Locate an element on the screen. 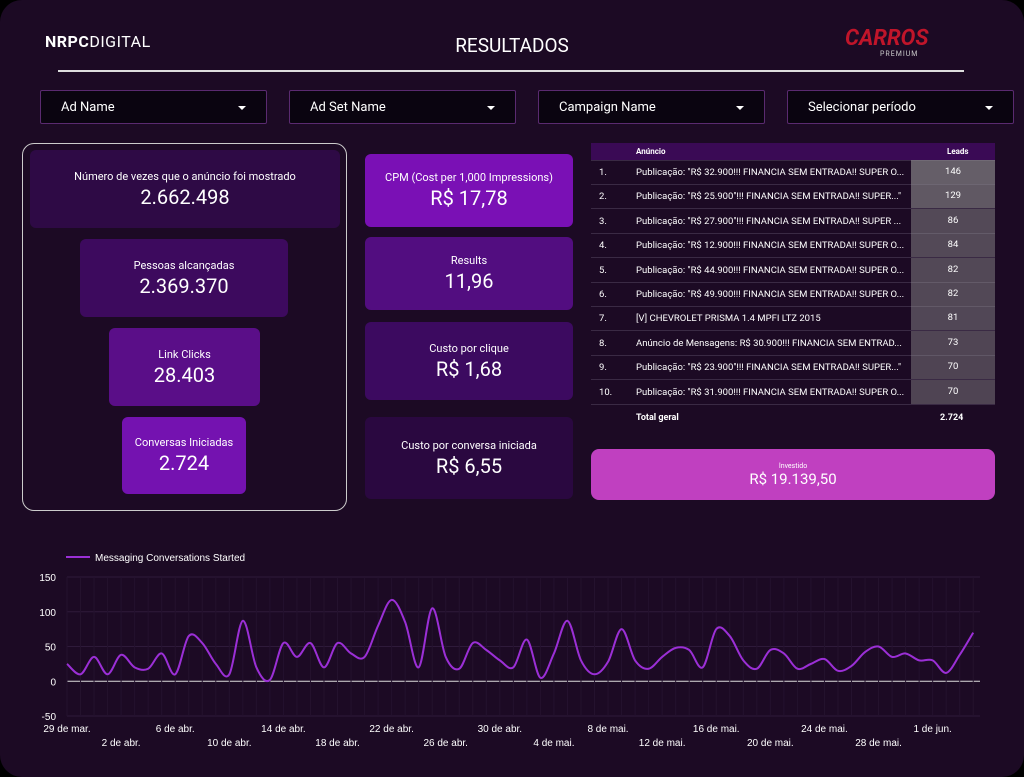  x-tick-label: 4 de mai. is located at coordinates (553, 743).